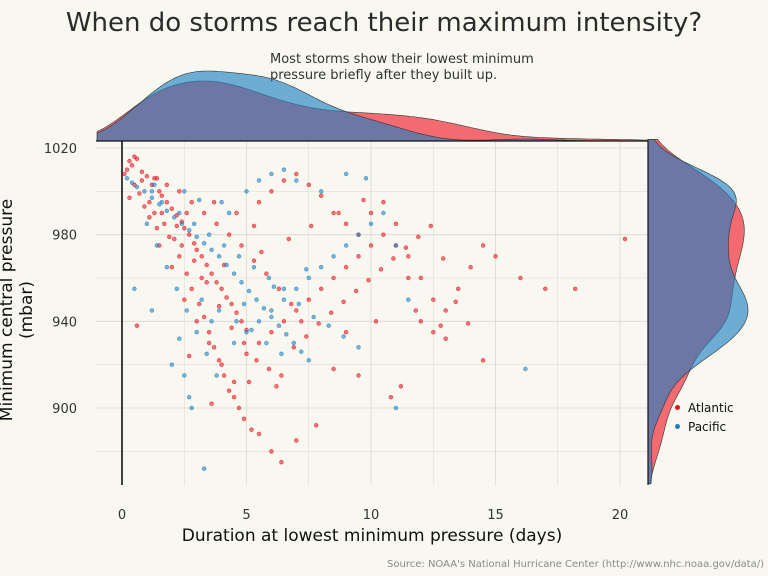 The width and height of the screenshot is (768, 576). What do you see at coordinates (698, 312) in the screenshot?
I see `y-marginal-density` at bounding box center [698, 312].